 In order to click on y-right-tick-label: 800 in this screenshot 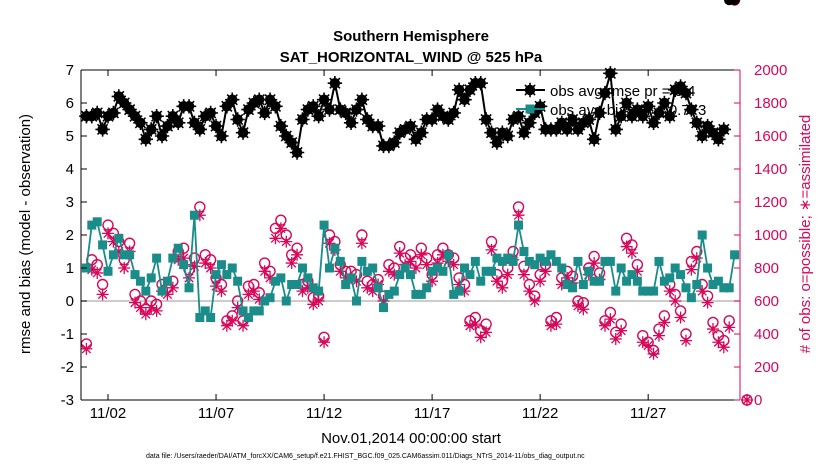, I will do `click(766, 268)`.